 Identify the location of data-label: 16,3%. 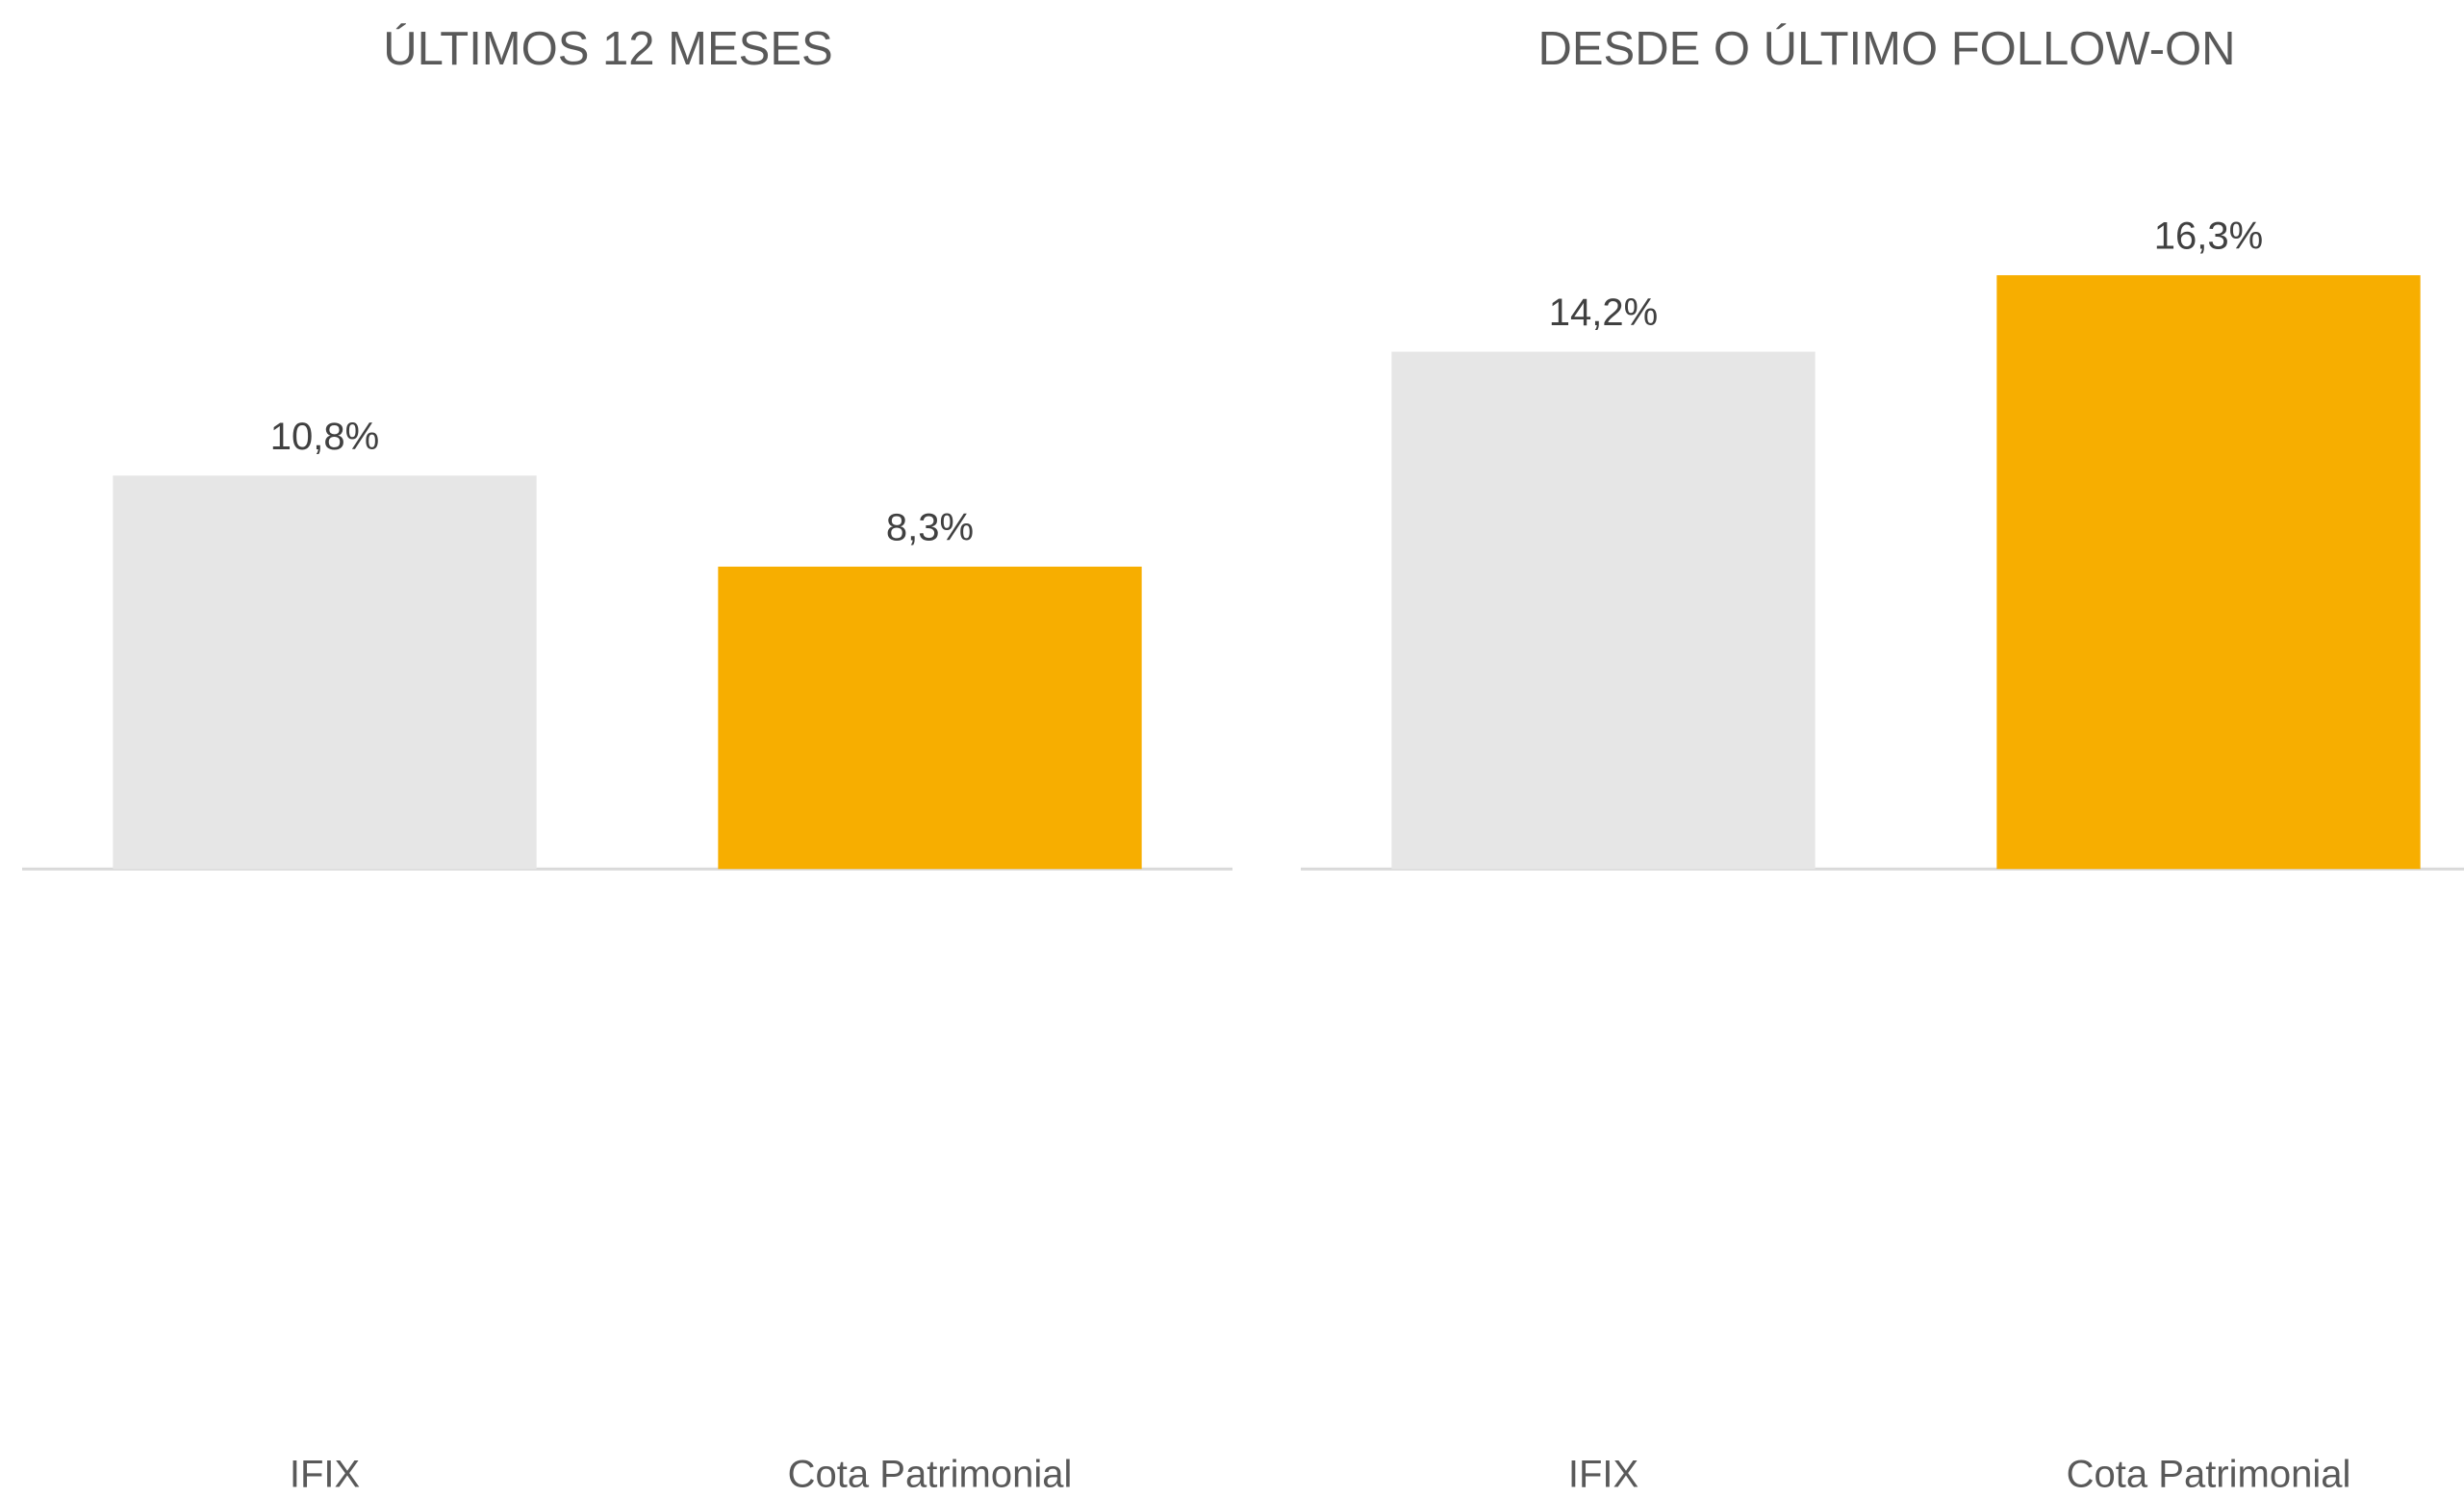
(2208, 237).